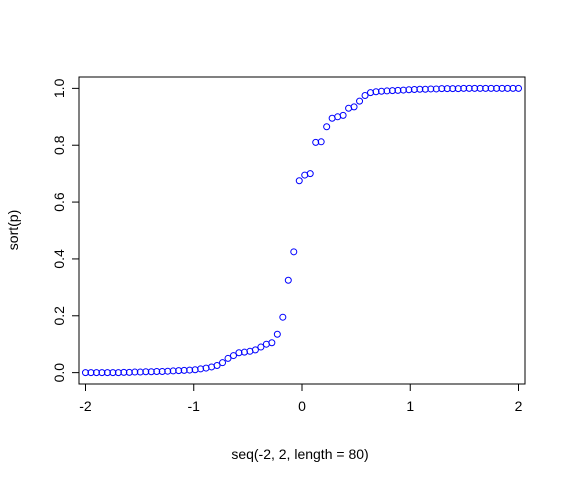 Image resolution: width=565 pixels, height=483 pixels. Describe the element at coordinates (299, 454) in the screenshot. I see `x-axis-label: seq(-2, 2, length = 80)` at that location.